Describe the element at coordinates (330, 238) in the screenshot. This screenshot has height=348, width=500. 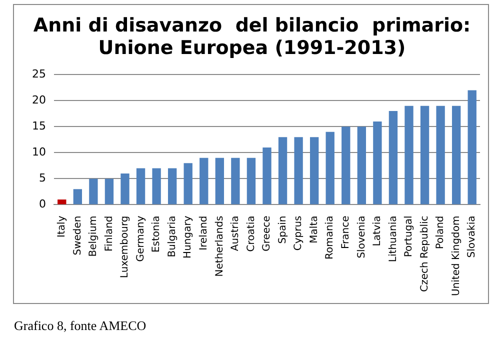
I see `x-tick-label: Romania` at that location.